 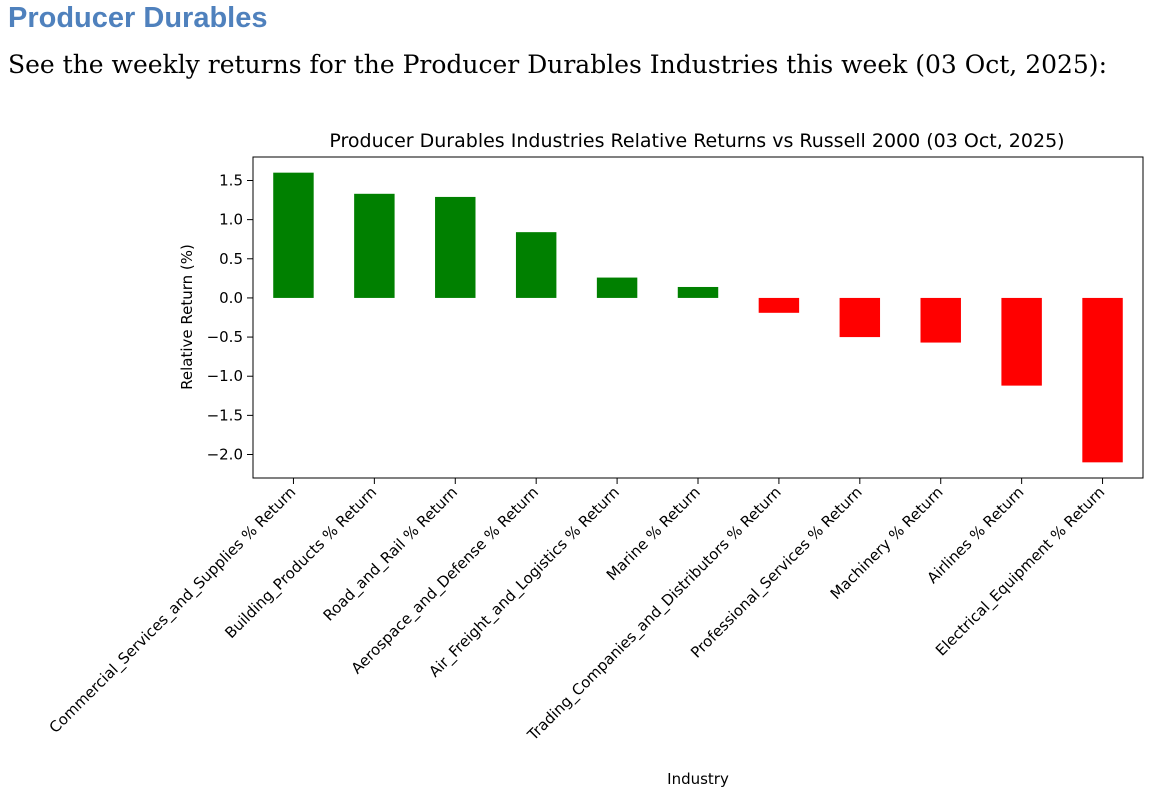 I want to click on y-tick-label: −0.5, so click(x=225, y=337).